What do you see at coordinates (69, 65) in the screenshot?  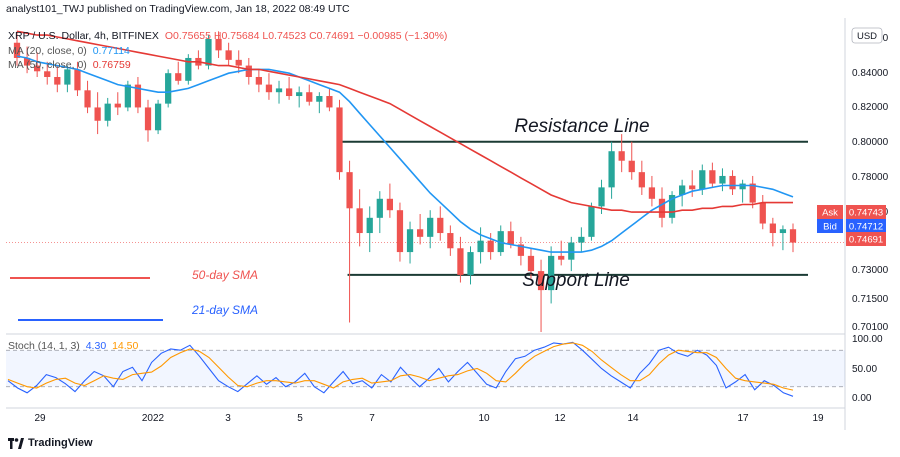 I see `ma50-legend: MA (50, close, 0) 0.76759` at bounding box center [69, 65].